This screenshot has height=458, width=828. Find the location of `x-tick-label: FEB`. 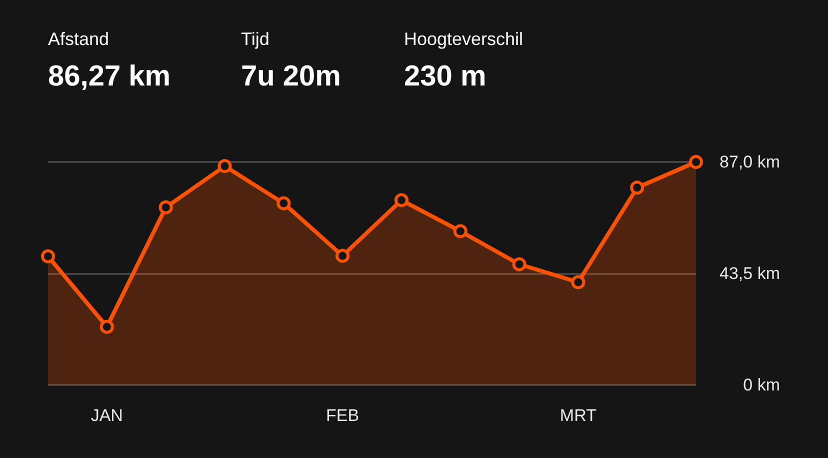

x-tick-label: FEB is located at coordinates (343, 415).